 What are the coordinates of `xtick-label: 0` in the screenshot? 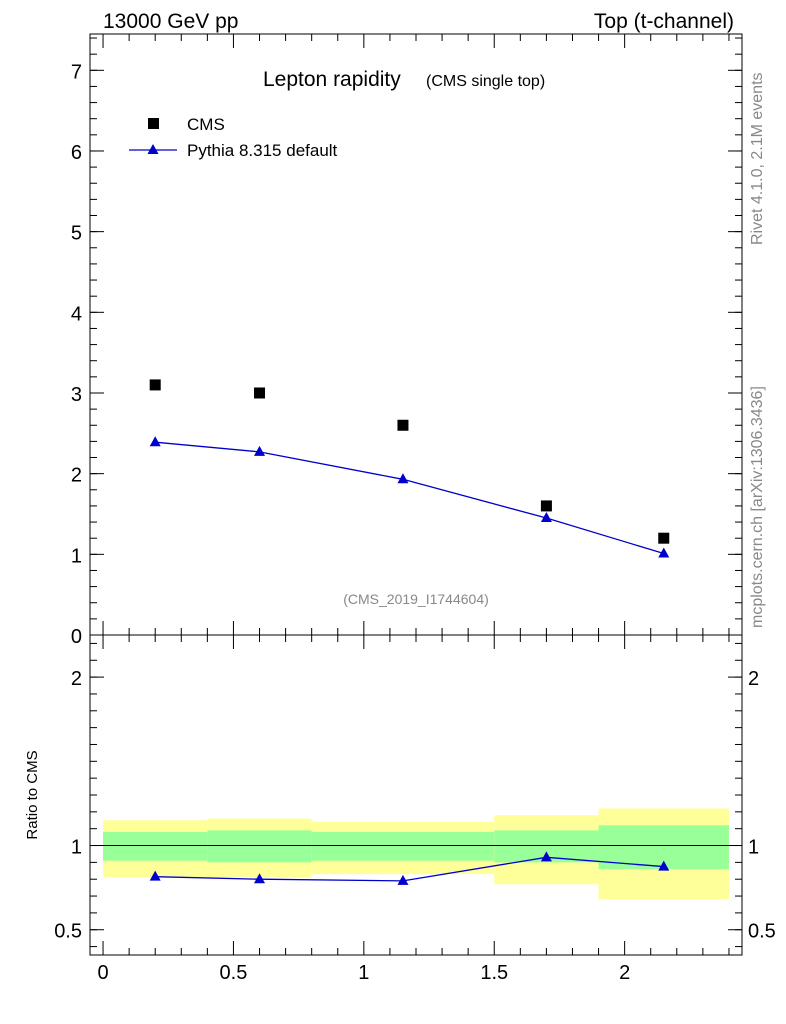 It's located at (102, 973).